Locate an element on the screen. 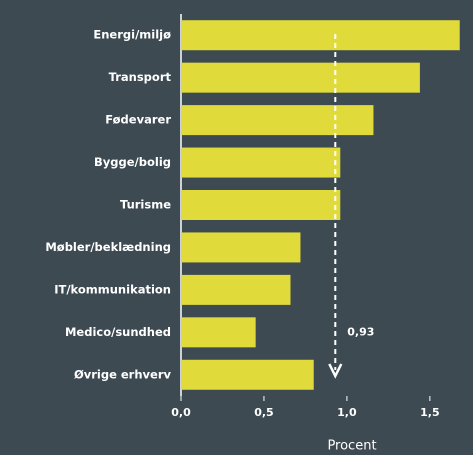  x-tick-label: 1,5 is located at coordinates (430, 412).